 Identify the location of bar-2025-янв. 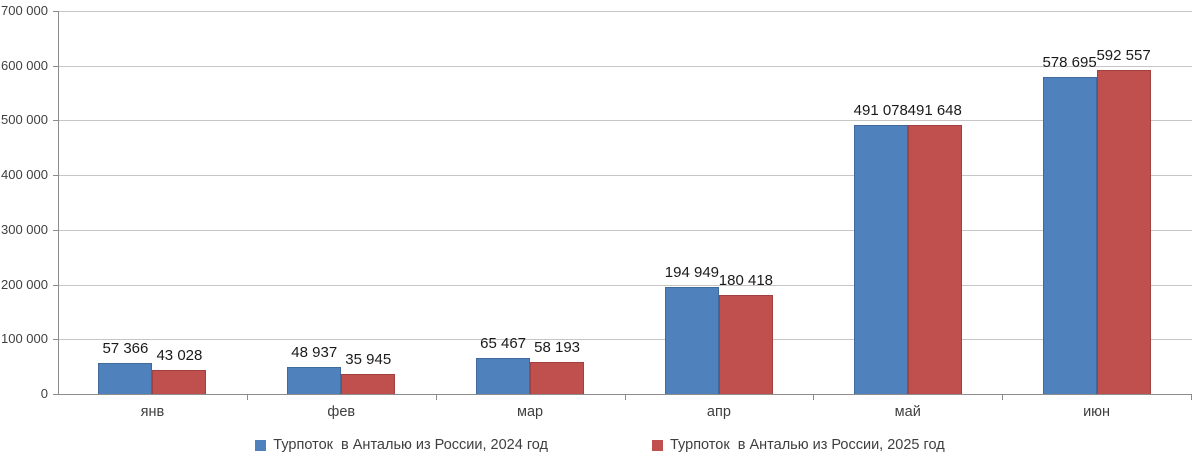
(179, 382).